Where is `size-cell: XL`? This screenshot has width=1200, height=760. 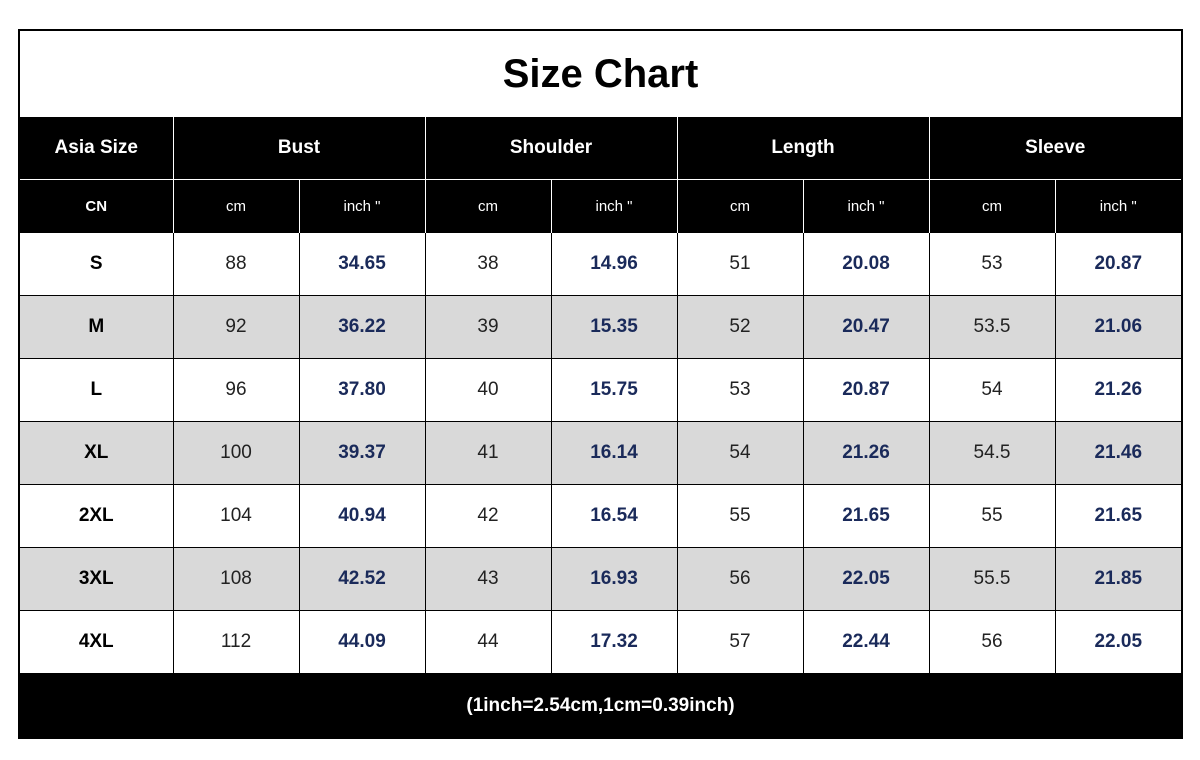 size-cell: XL is located at coordinates (96, 453).